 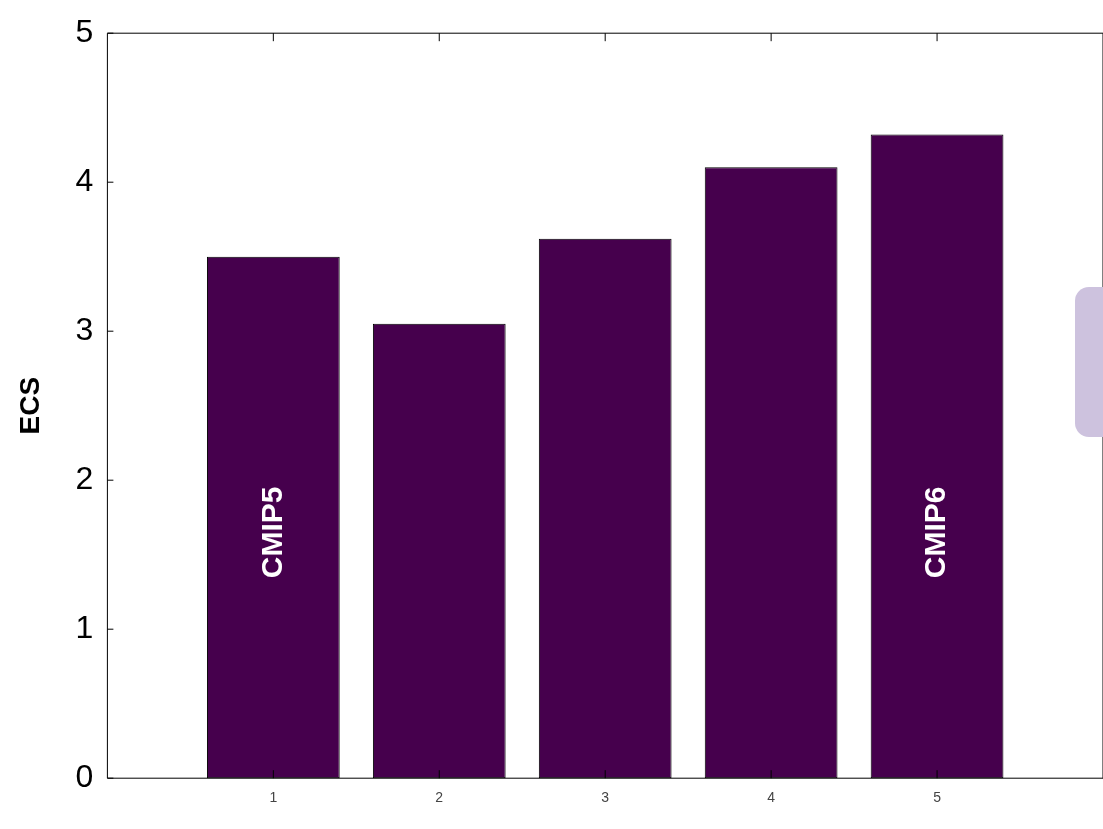 I want to click on x-tick-label: 4, so click(x=771, y=797).